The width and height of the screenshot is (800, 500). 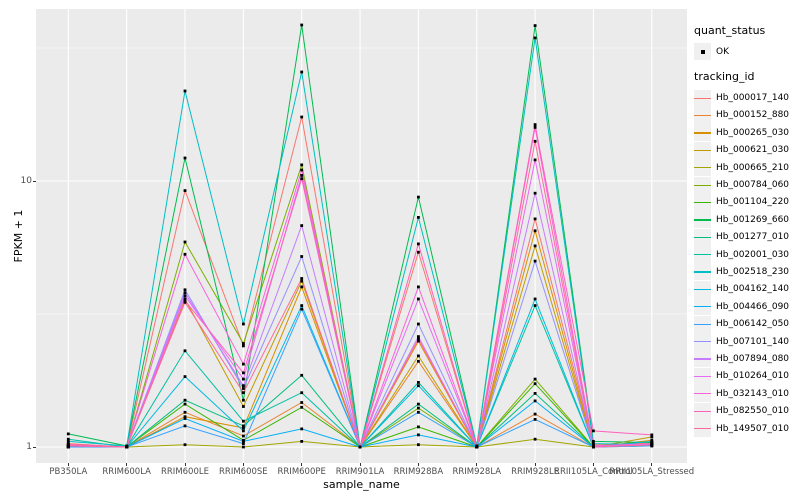 I want to click on legend-item-label: Hb_001104_220, so click(x=753, y=202).